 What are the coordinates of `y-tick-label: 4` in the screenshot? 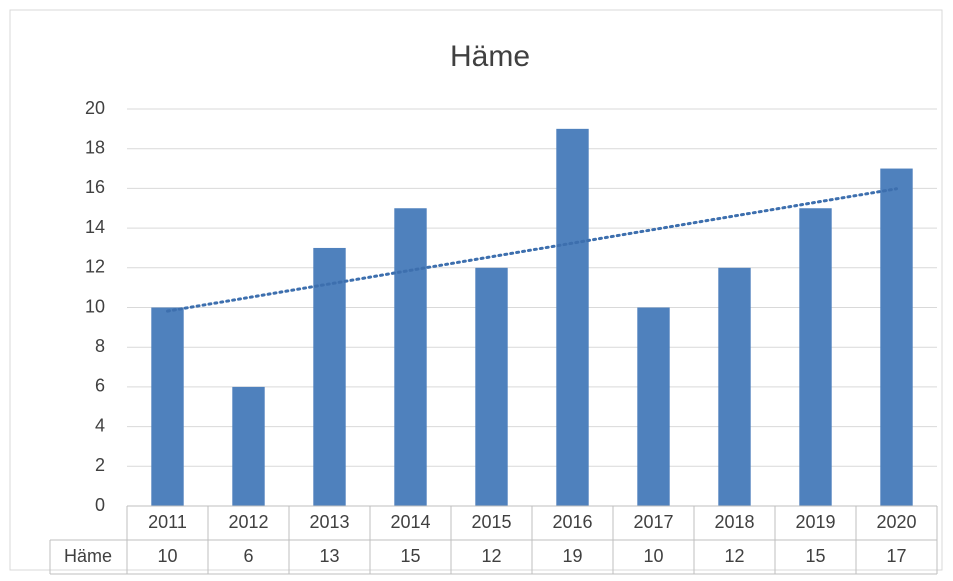 It's located at (100, 425).